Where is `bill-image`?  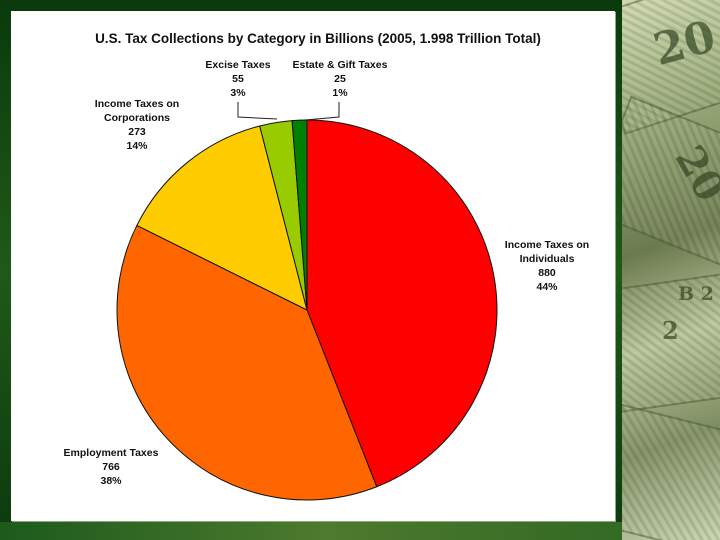 bill-image is located at coordinates (671, 471).